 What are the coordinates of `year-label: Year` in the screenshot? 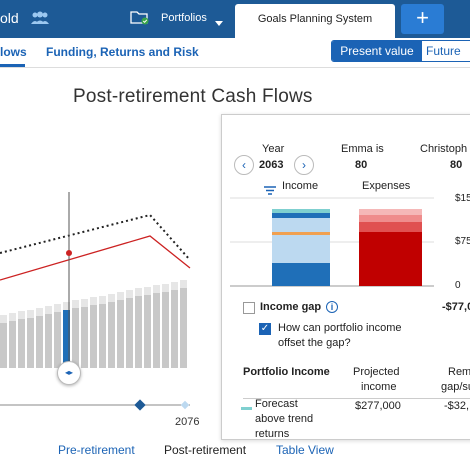 It's located at (273, 149).